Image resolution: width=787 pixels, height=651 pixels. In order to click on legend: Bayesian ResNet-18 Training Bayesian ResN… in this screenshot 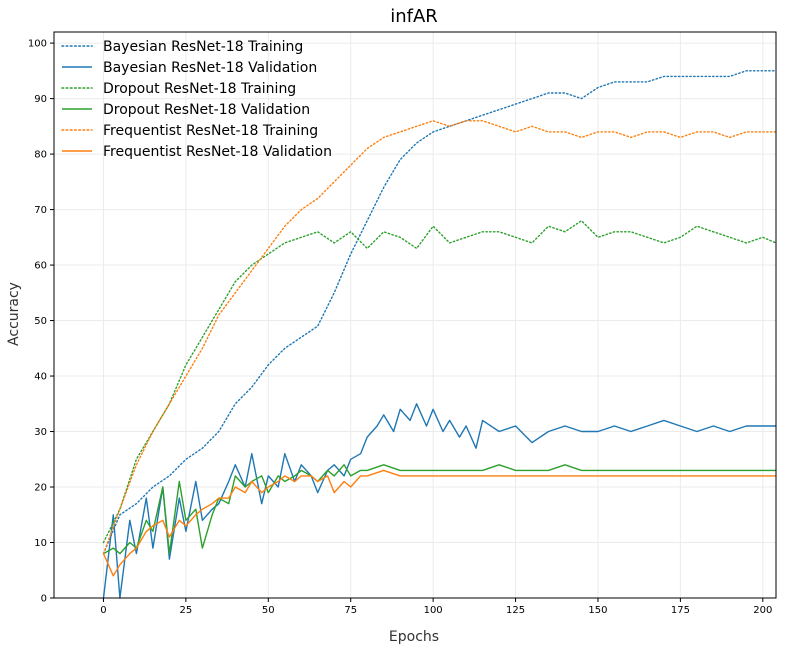, I will do `click(196, 99)`.